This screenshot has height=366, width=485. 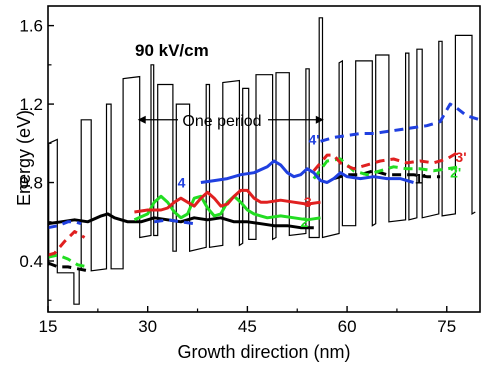 I want to click on y-tick-label-2: 1.2, so click(x=31, y=104).